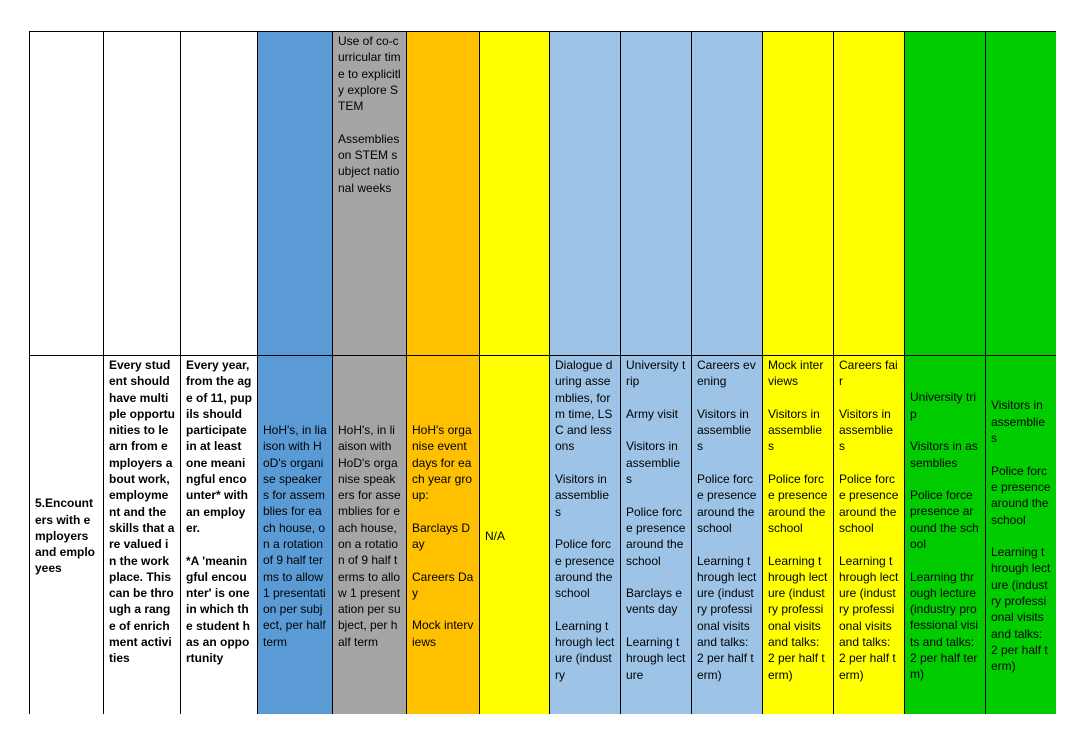 This screenshot has height=739, width=1078. Describe the element at coordinates (652, 413) in the screenshot. I see `cell-text: Army visit` at that location.